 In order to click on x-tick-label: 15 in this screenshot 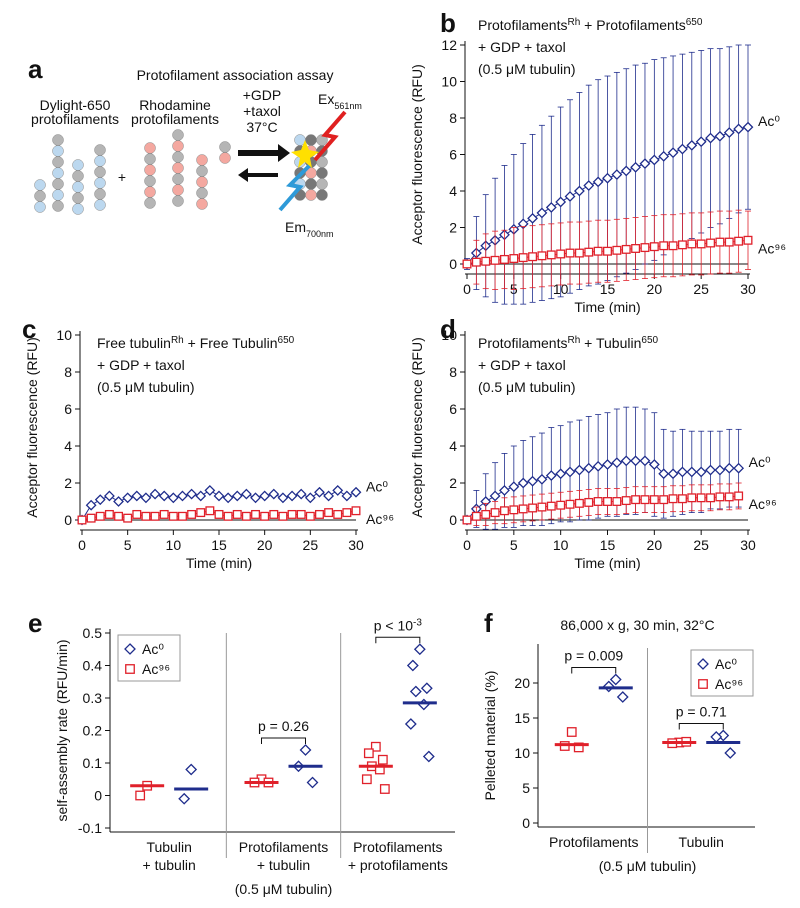, I will do `click(219, 545)`.